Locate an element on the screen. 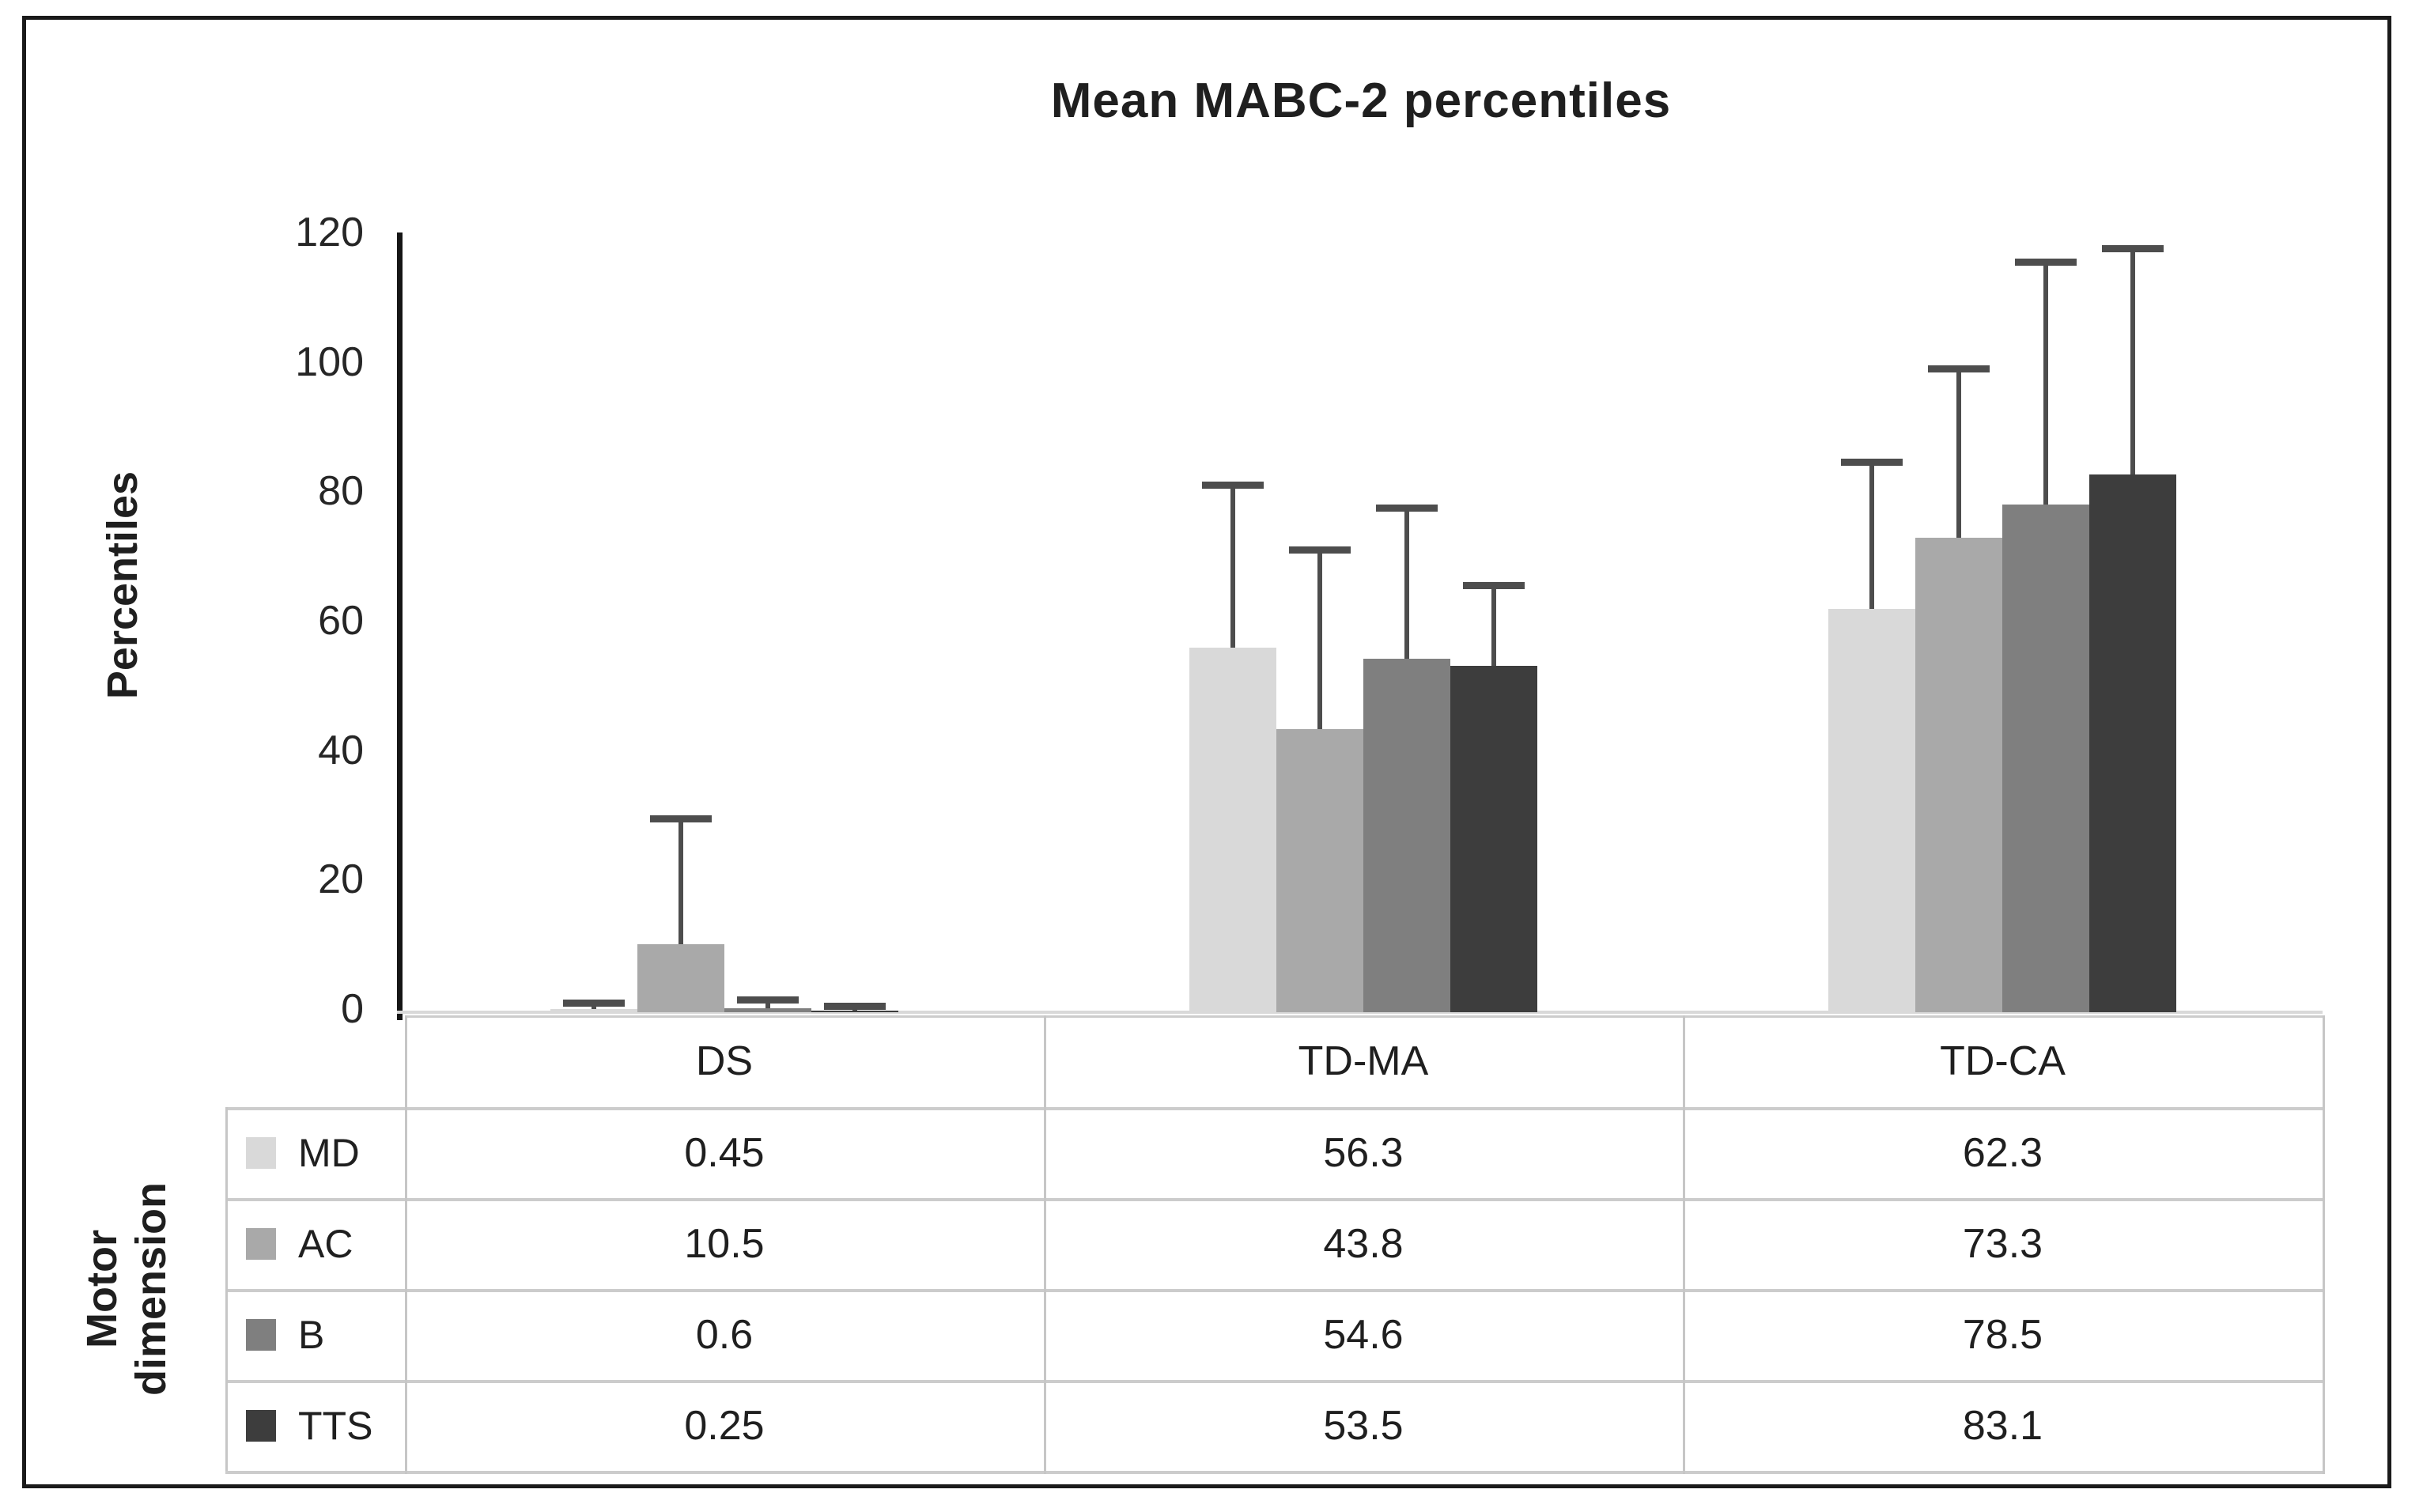  bar-TTS-TD-MA is located at coordinates (1493, 839).